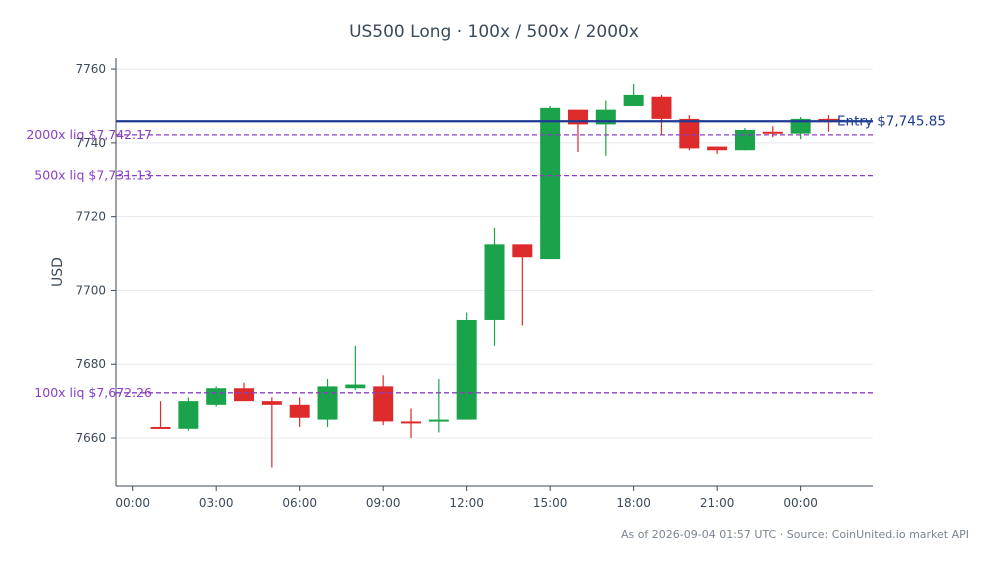  I want to click on y-tick-label: 7720, so click(90, 217).